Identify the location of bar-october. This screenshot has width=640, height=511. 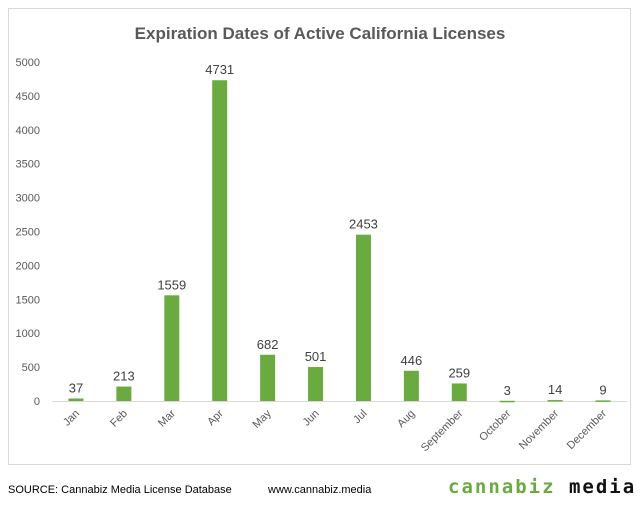
(507, 401).